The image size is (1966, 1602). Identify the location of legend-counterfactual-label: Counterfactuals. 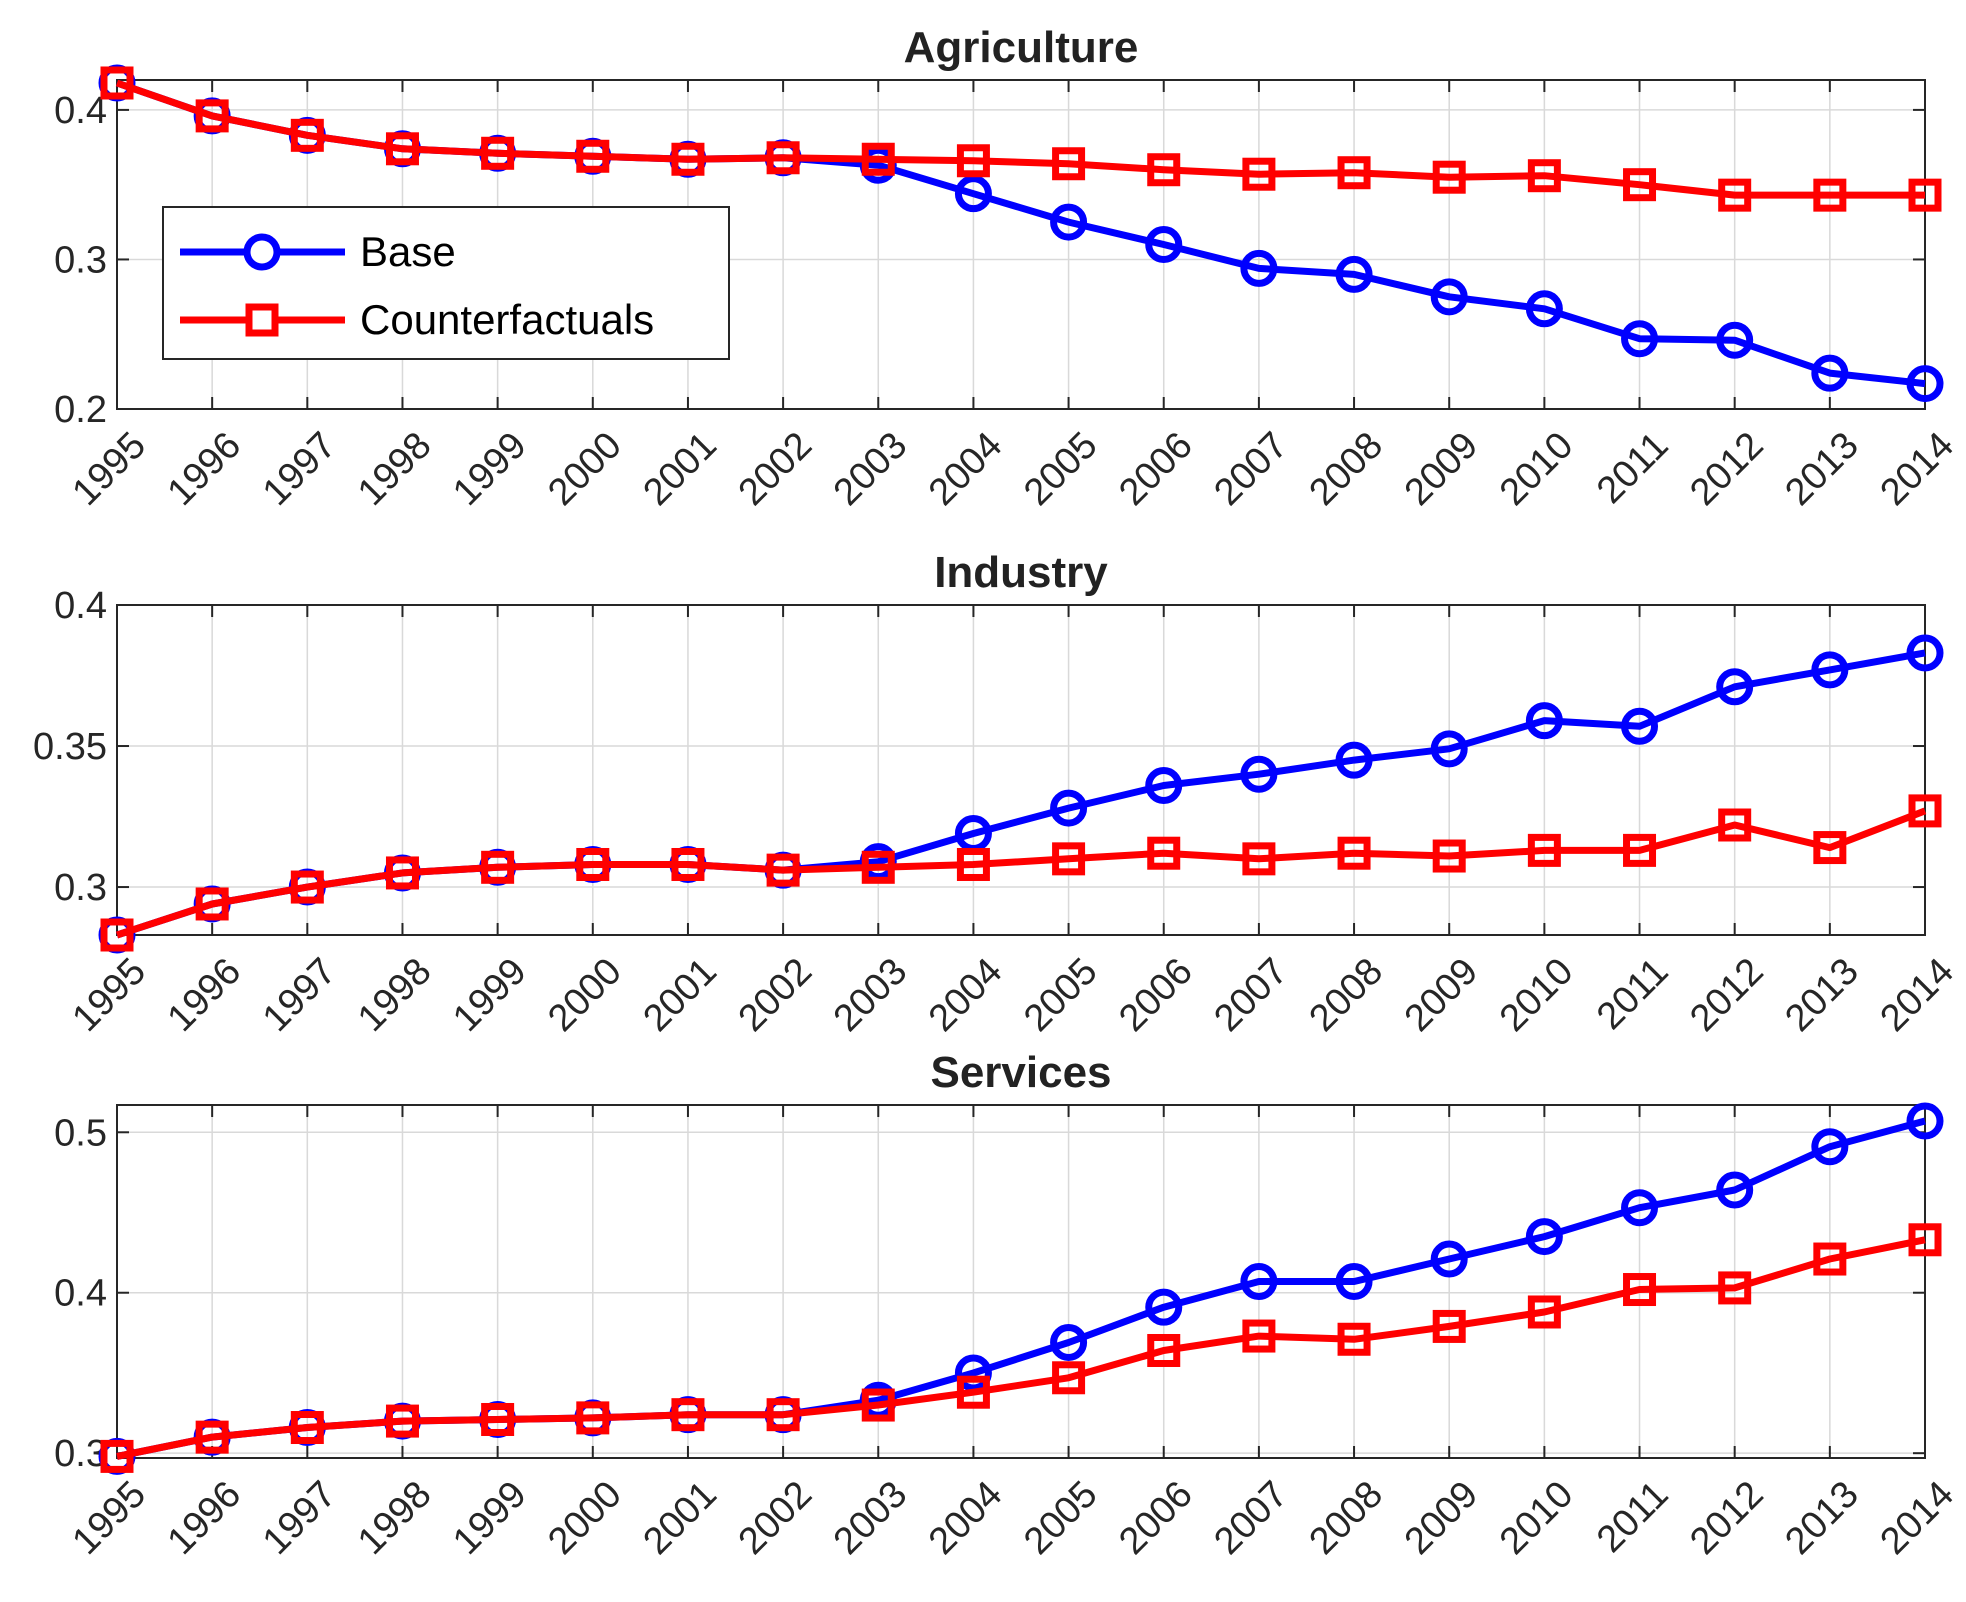
(507, 319).